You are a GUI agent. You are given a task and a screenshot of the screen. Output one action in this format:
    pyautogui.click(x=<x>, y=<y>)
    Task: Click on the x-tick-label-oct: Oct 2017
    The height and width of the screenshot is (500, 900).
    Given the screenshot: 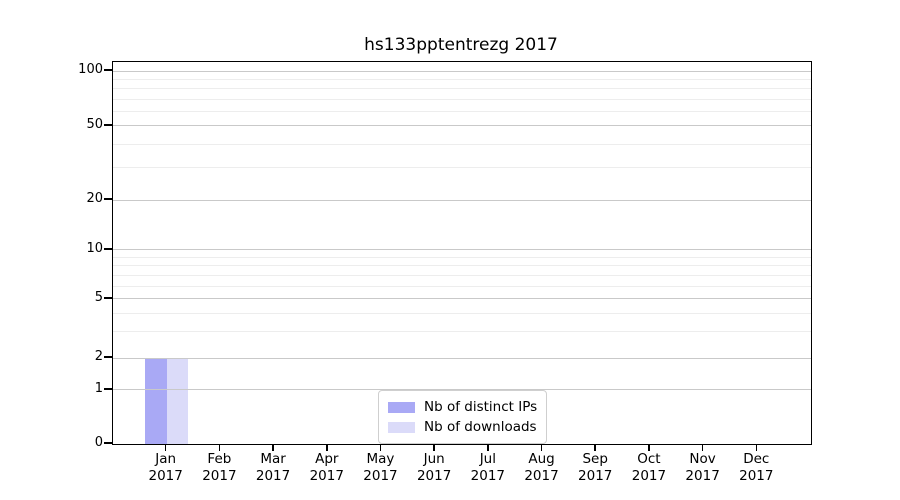 What is the action you would take?
    pyautogui.click(x=649, y=468)
    